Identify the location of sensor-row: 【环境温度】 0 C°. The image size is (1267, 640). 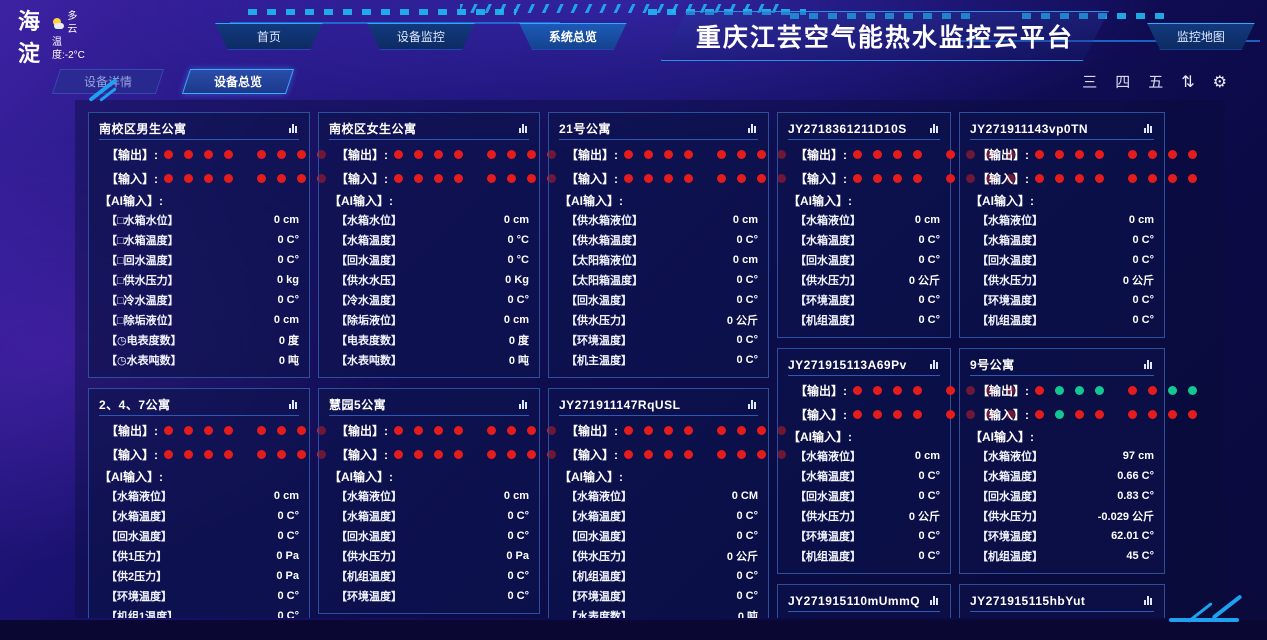
(1062, 300).